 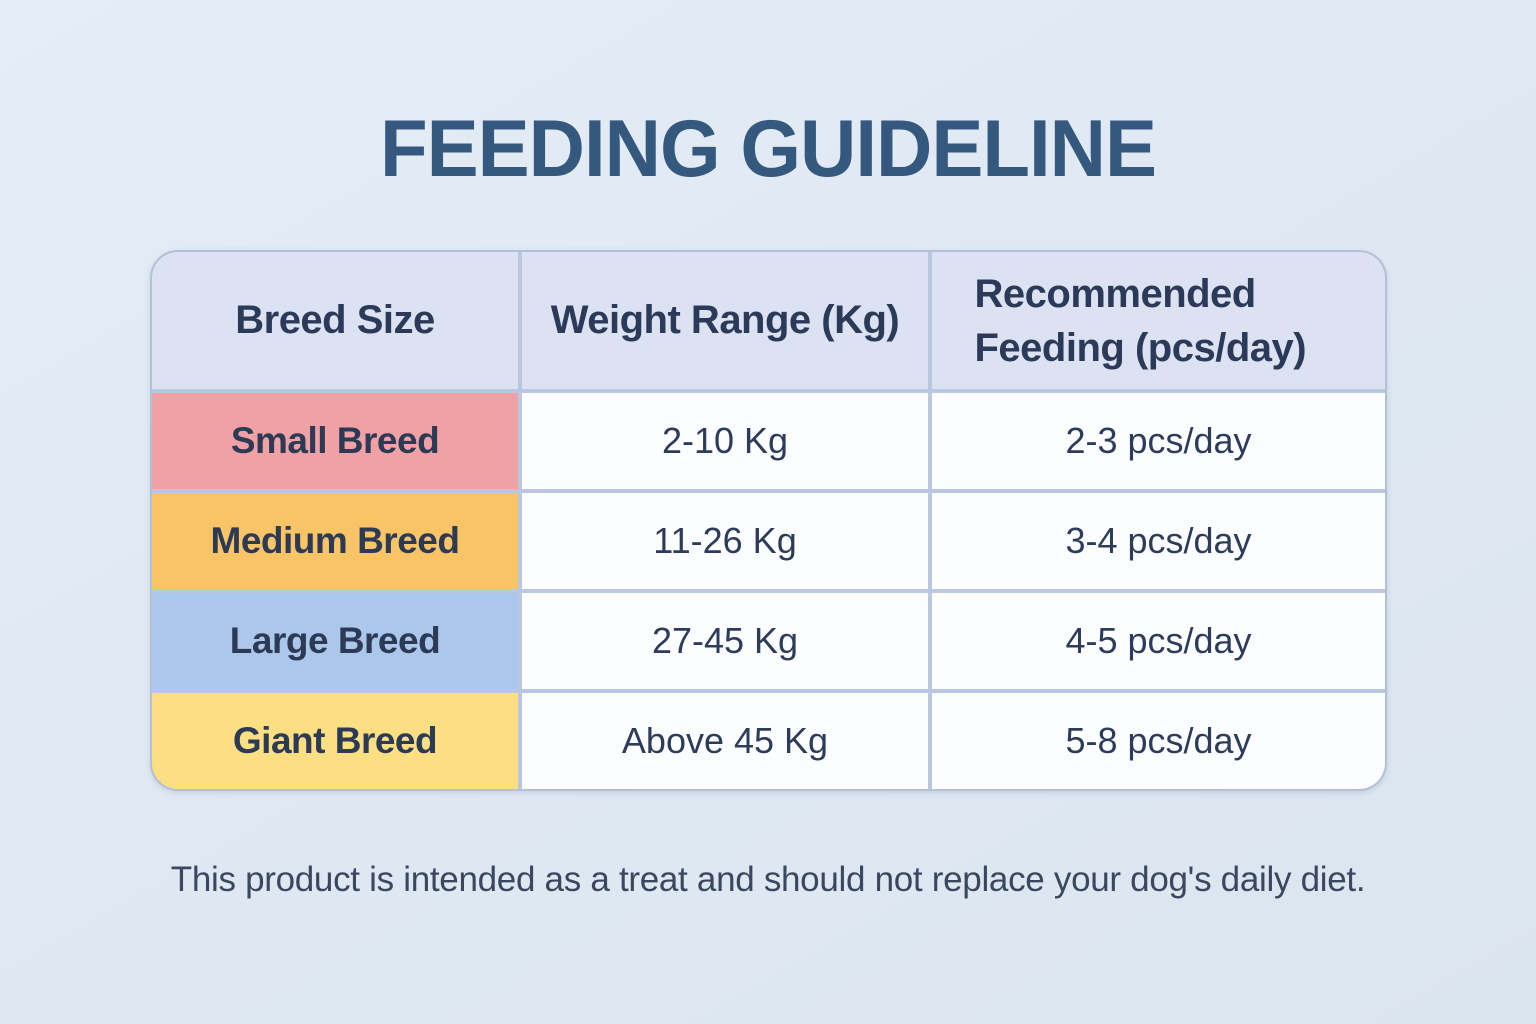 I want to click on small-breed-label: Small Breed, so click(x=335, y=440).